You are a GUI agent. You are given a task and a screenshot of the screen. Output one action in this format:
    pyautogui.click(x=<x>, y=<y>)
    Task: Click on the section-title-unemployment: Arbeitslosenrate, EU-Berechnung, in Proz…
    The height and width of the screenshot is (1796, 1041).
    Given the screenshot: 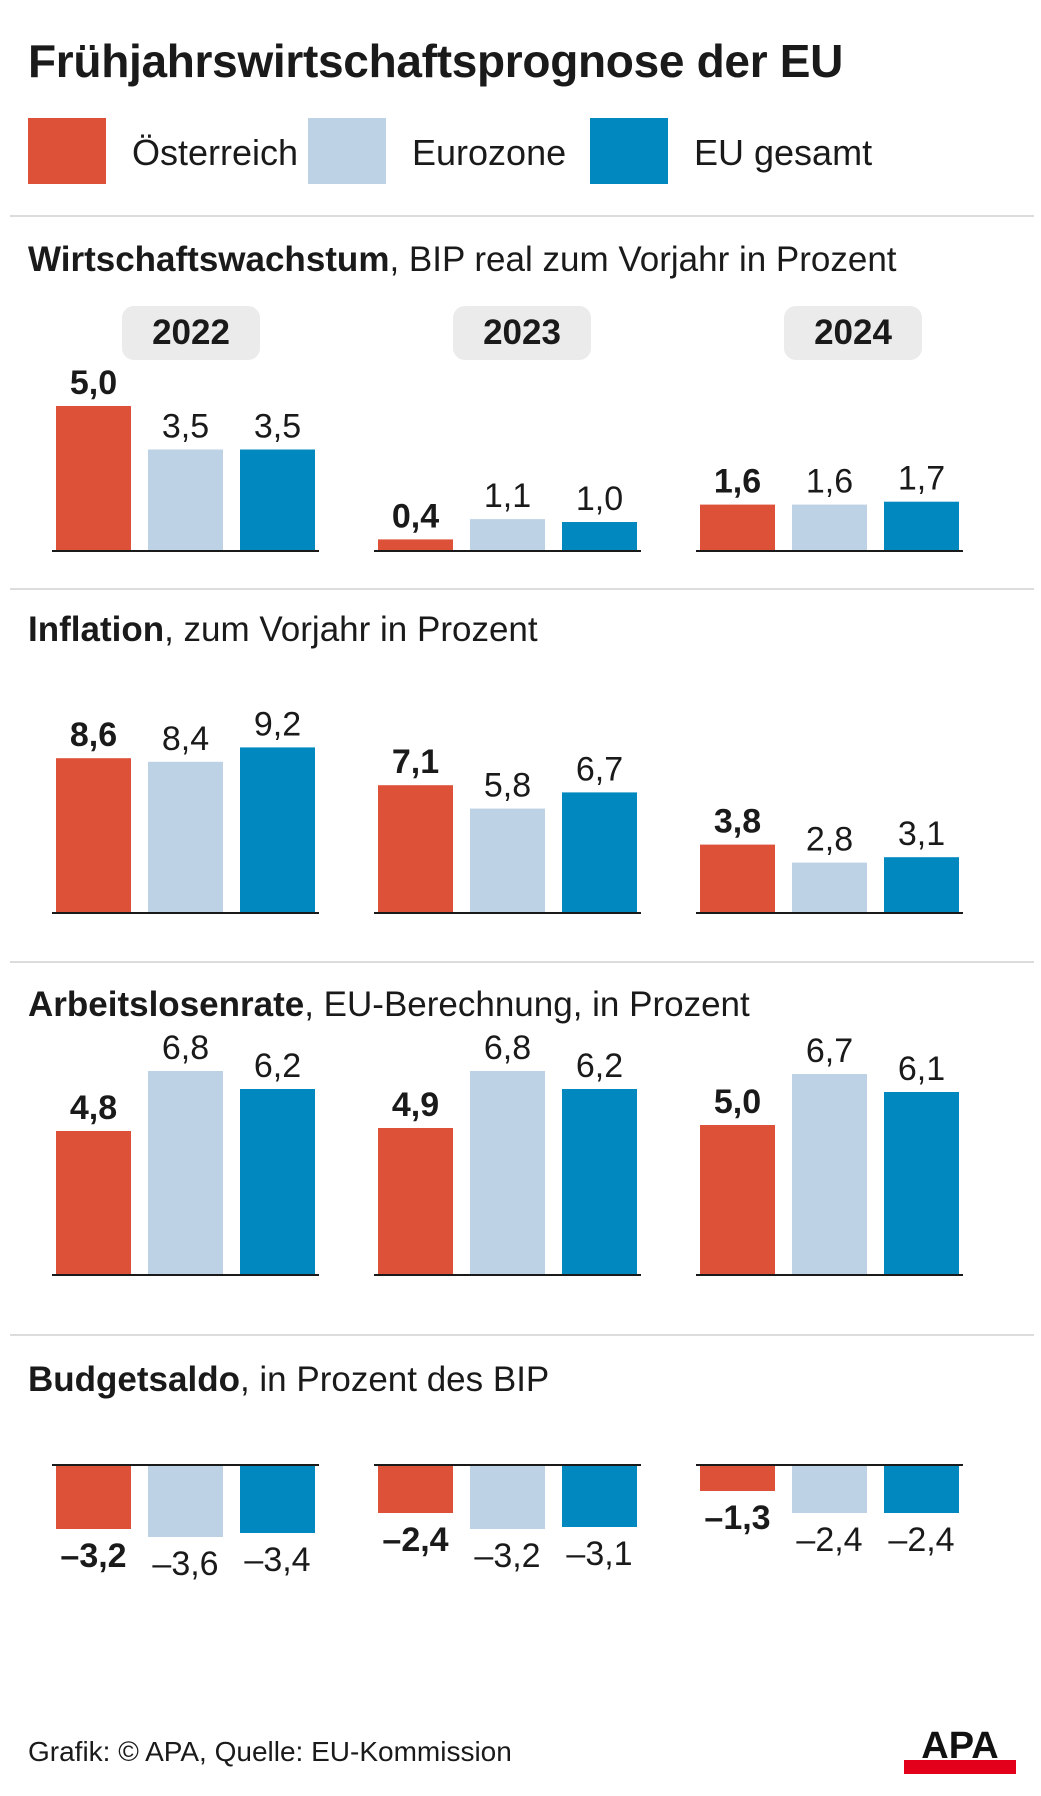 What is the action you would take?
    pyautogui.click(x=389, y=1004)
    